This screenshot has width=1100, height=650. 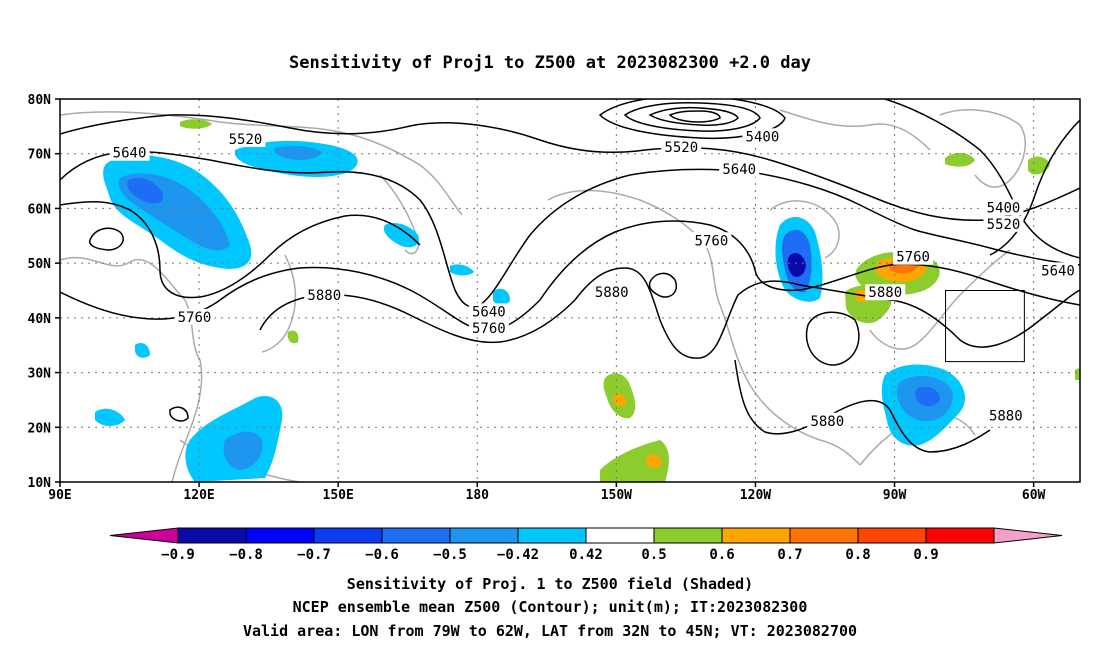 What do you see at coordinates (1028, 535) in the screenshot?
I see `colorbar-right-arrow` at bounding box center [1028, 535].